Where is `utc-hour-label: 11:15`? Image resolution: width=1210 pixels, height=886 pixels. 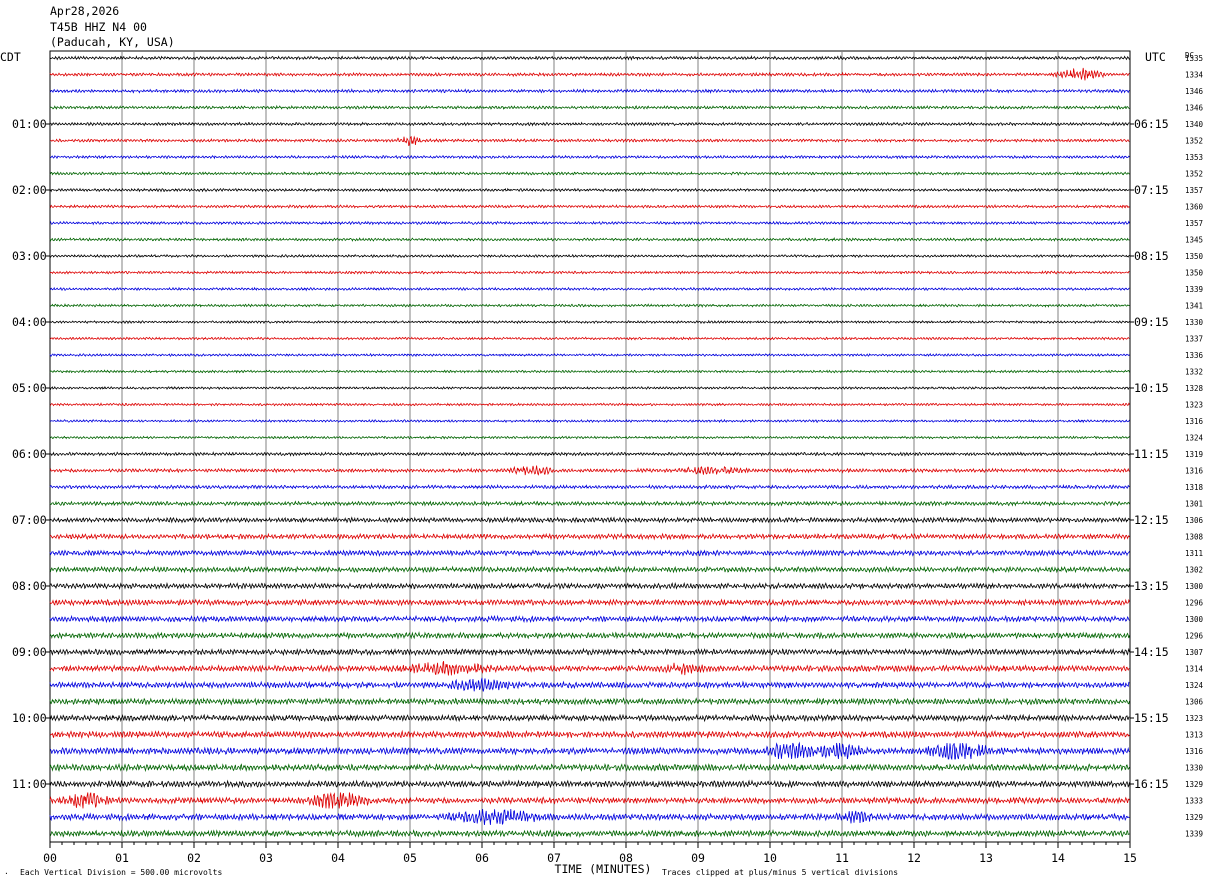 utc-hour-label: 11:15 is located at coordinates (1151, 454).